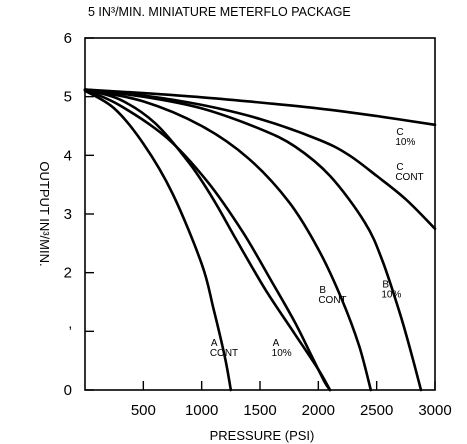 The image size is (467, 444). Describe the element at coordinates (44, 213) in the screenshot. I see `y-axis-label: OUTPUT IN³/MIN.` at that location.